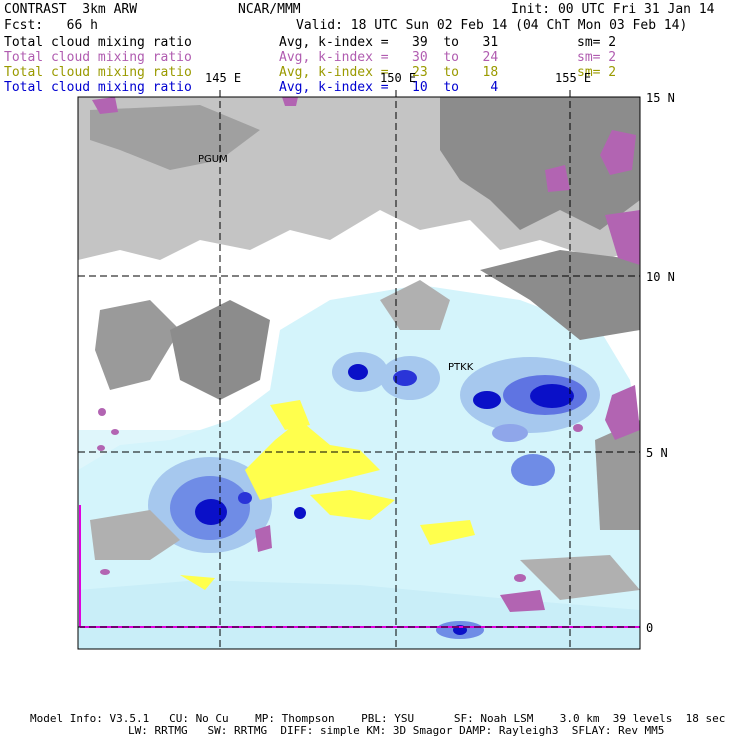  I want to click on field-3-stat: Avg, k-index = 23 to 18, so click(389, 72).